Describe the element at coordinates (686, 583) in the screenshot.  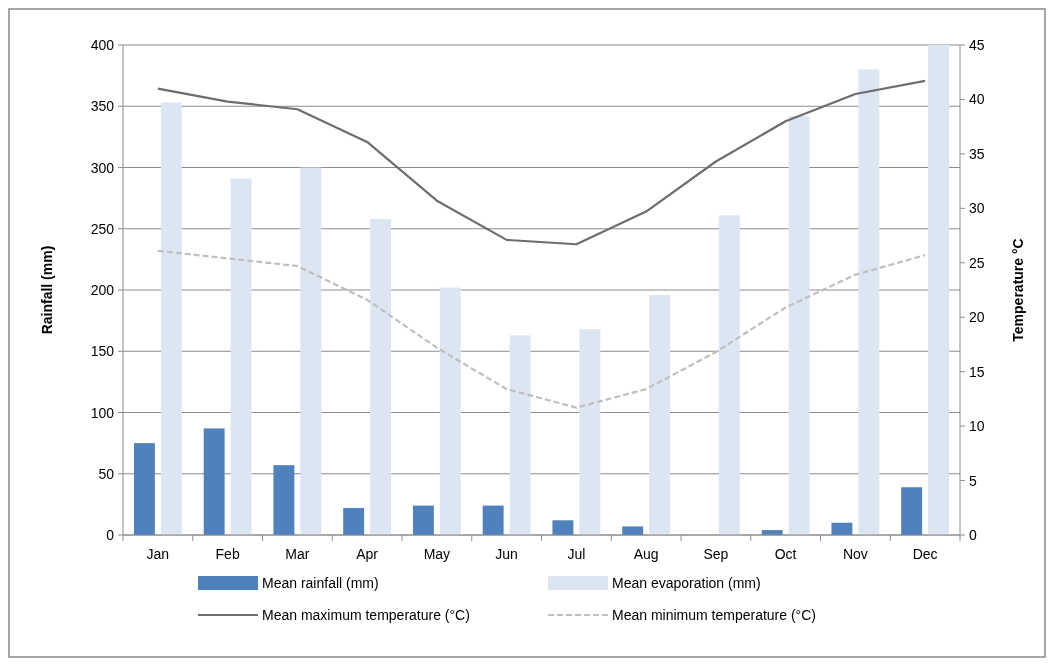
I see `legend-label: Mean evaporation (mm)` at that location.